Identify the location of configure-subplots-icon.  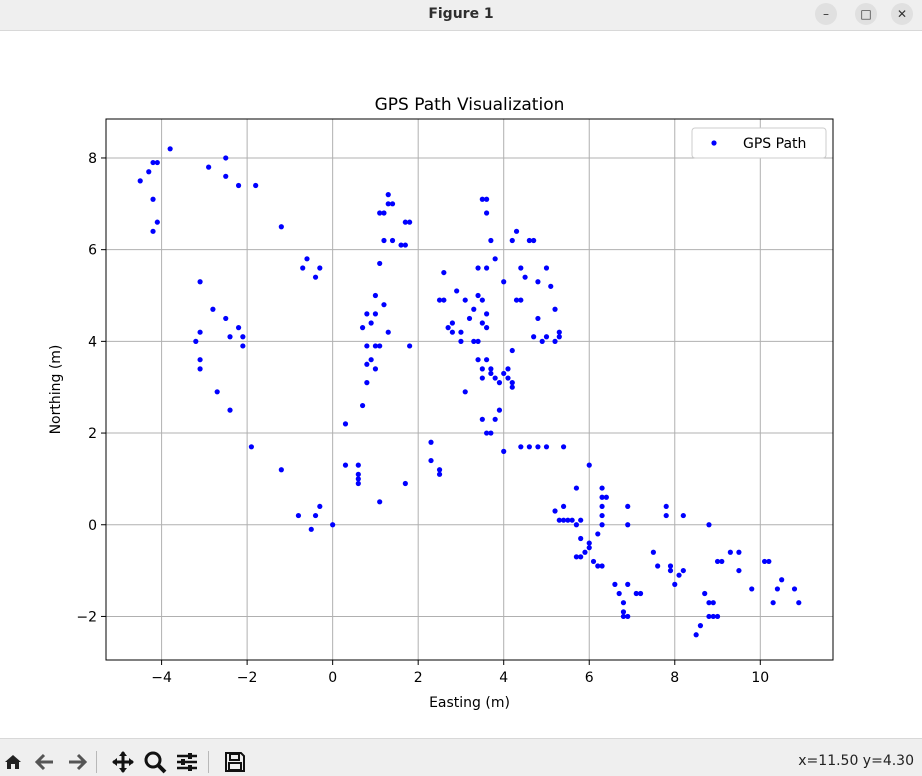
(187, 762).